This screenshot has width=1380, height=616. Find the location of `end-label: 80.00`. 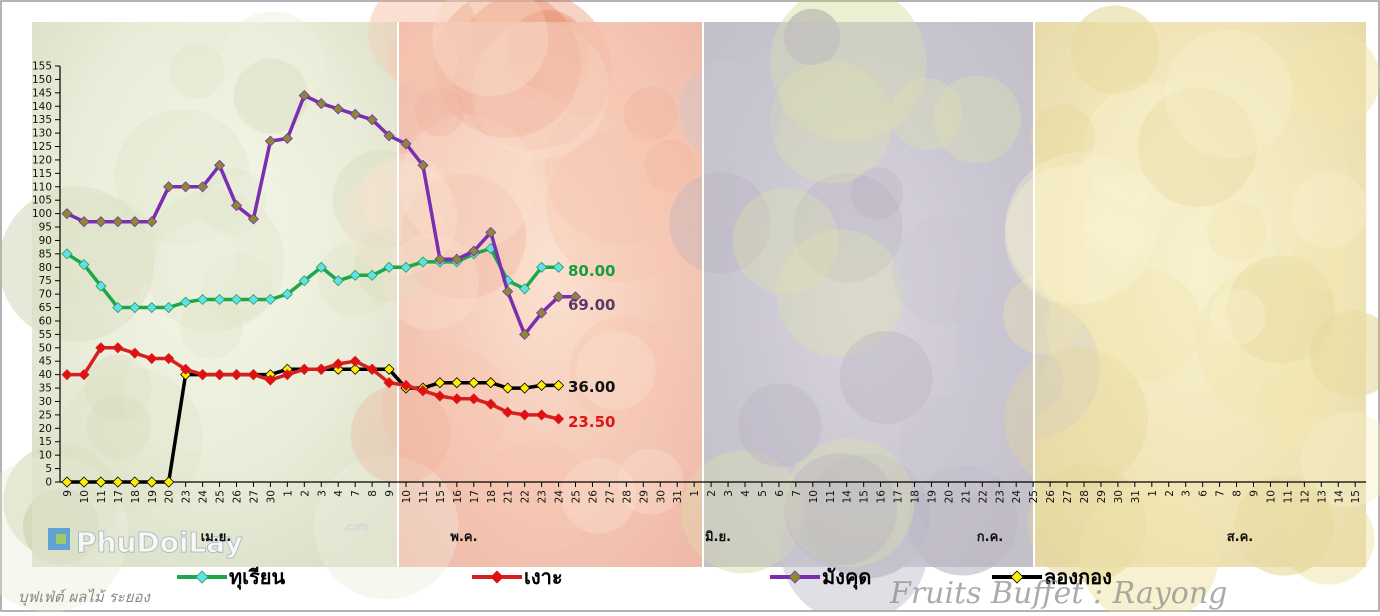

end-label: 80.00 is located at coordinates (591, 271).